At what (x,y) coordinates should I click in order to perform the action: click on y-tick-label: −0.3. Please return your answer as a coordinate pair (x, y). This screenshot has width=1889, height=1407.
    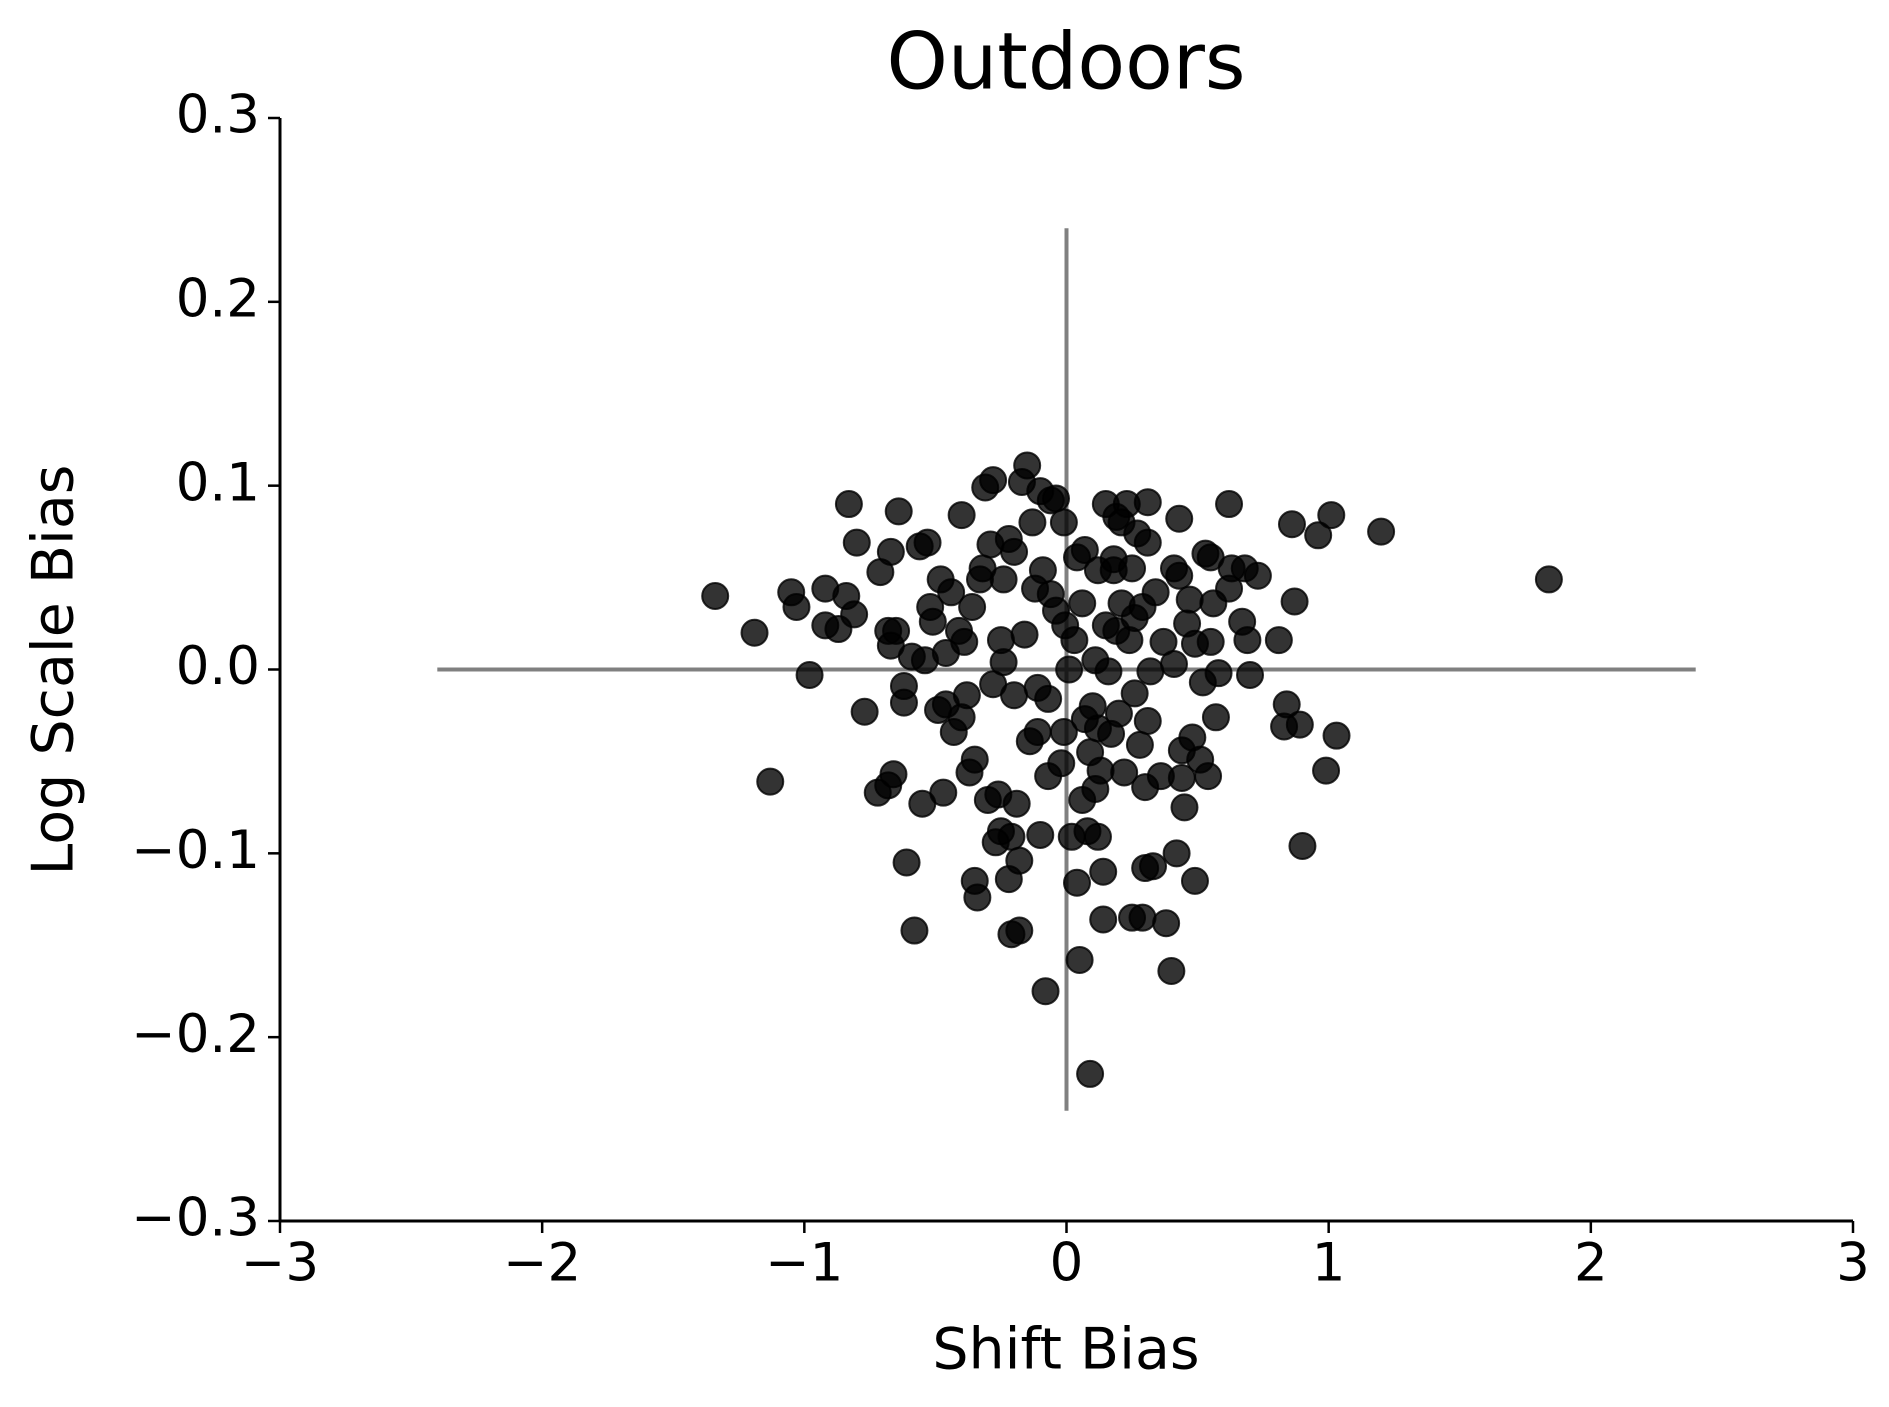
    Looking at the image, I should click on (195, 1218).